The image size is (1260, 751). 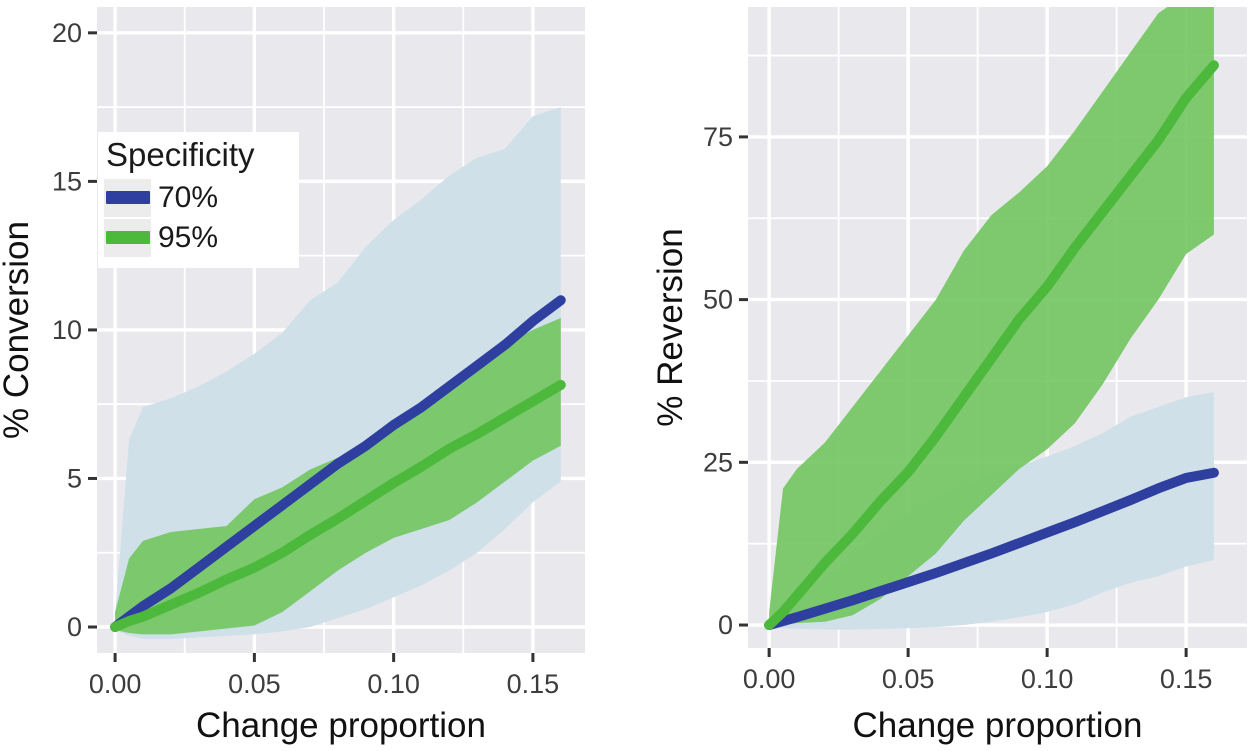 What do you see at coordinates (188, 237) in the screenshot?
I see `legend-label-95: 95%` at bounding box center [188, 237].